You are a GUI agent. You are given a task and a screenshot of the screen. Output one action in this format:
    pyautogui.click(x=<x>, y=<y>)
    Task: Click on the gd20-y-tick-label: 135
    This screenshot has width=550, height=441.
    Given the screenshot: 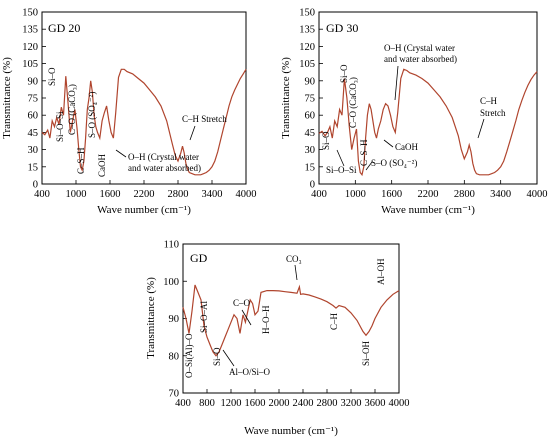 What is the action you would take?
    pyautogui.click(x=30, y=30)
    